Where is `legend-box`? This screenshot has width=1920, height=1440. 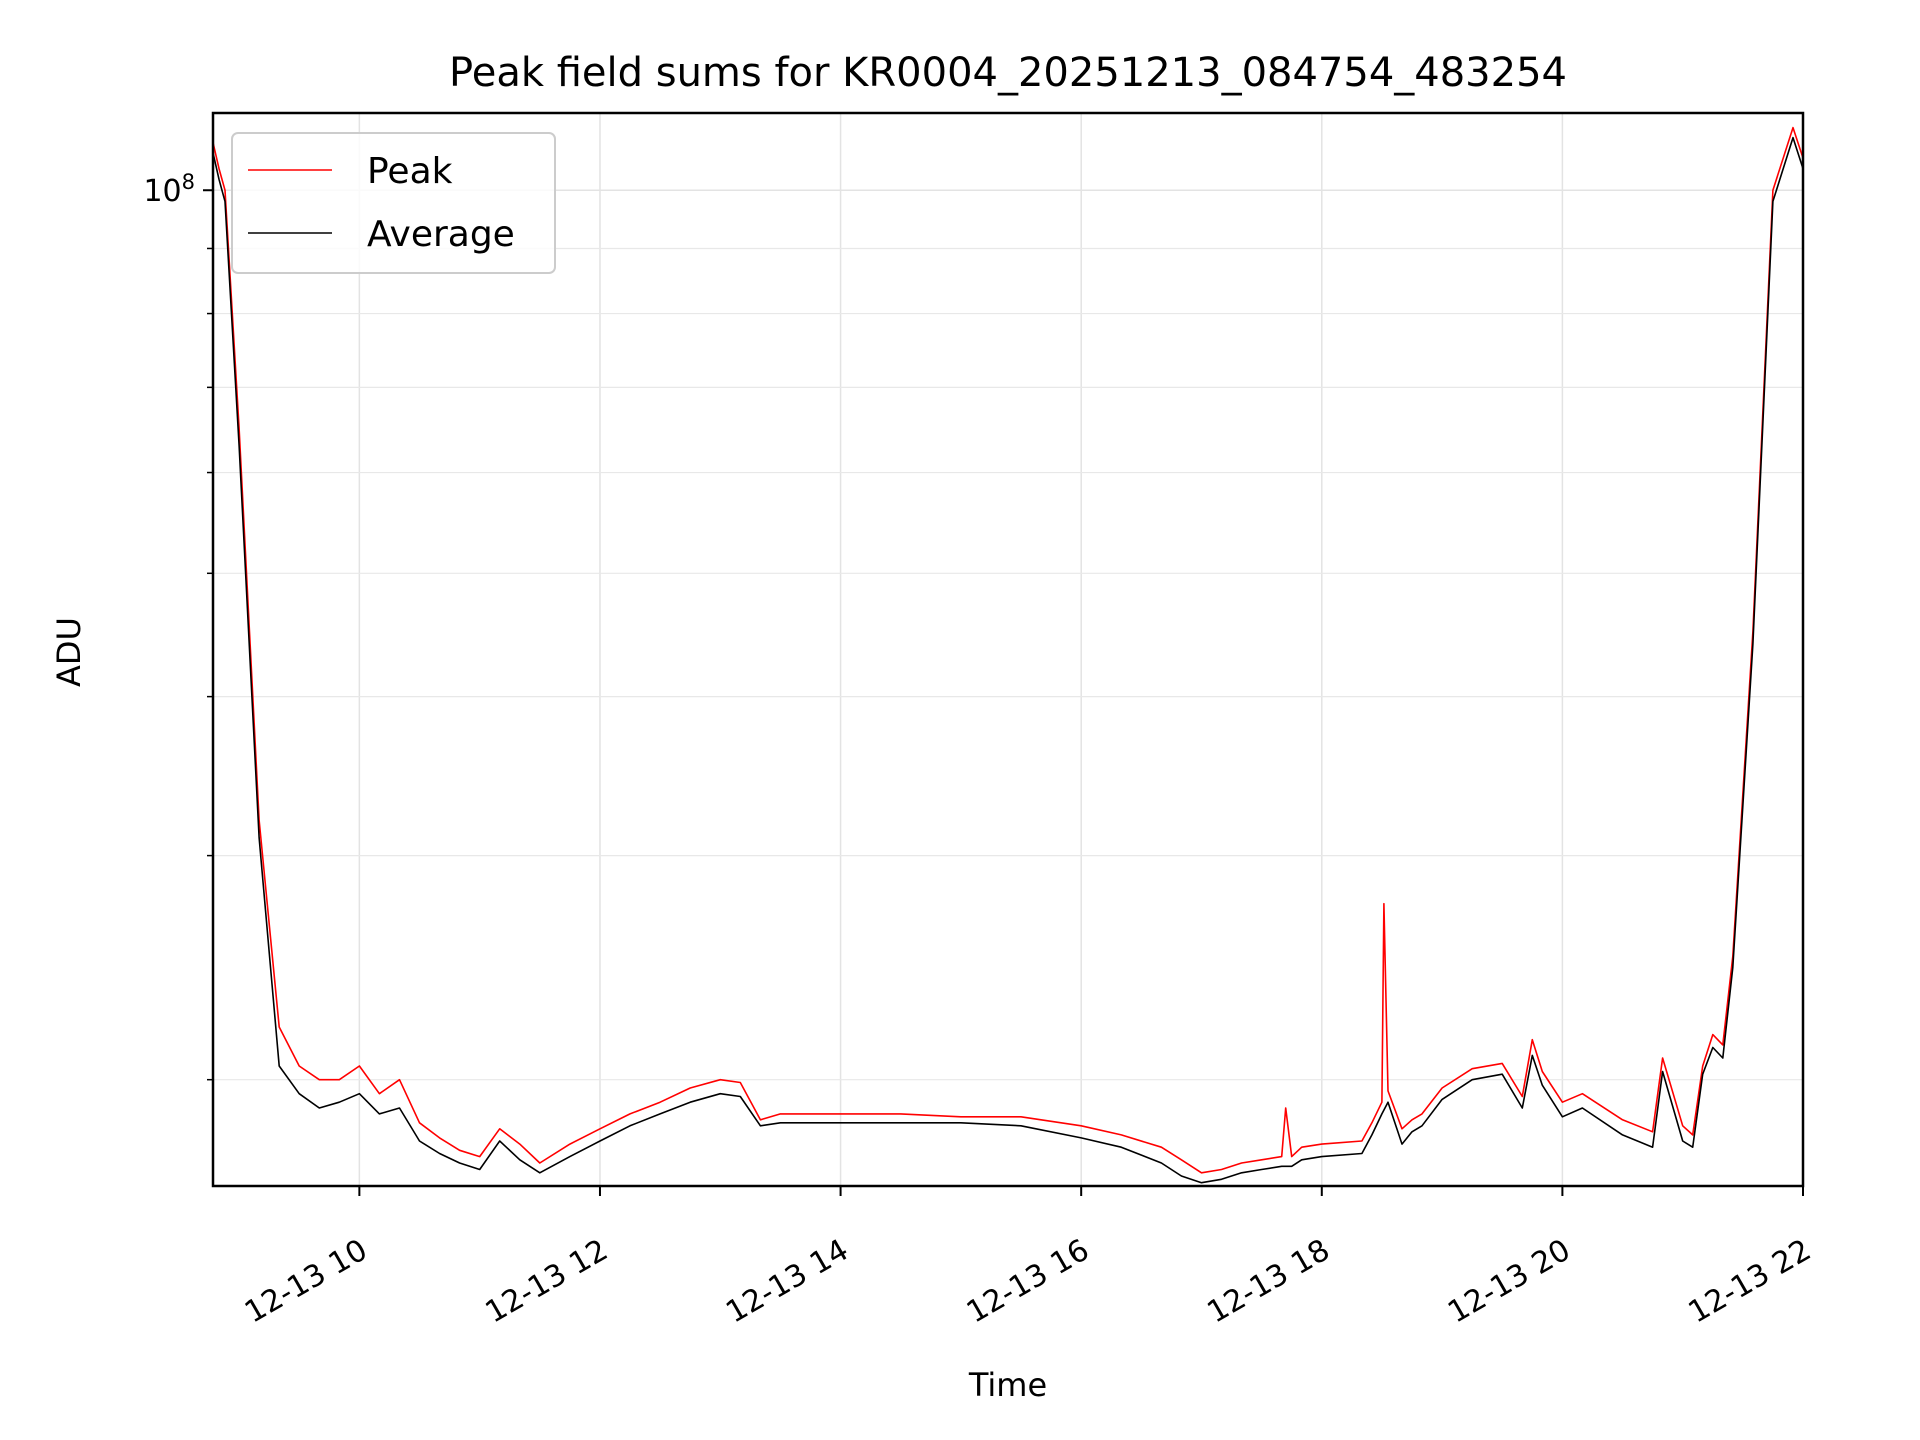
legend-box is located at coordinates (393, 203).